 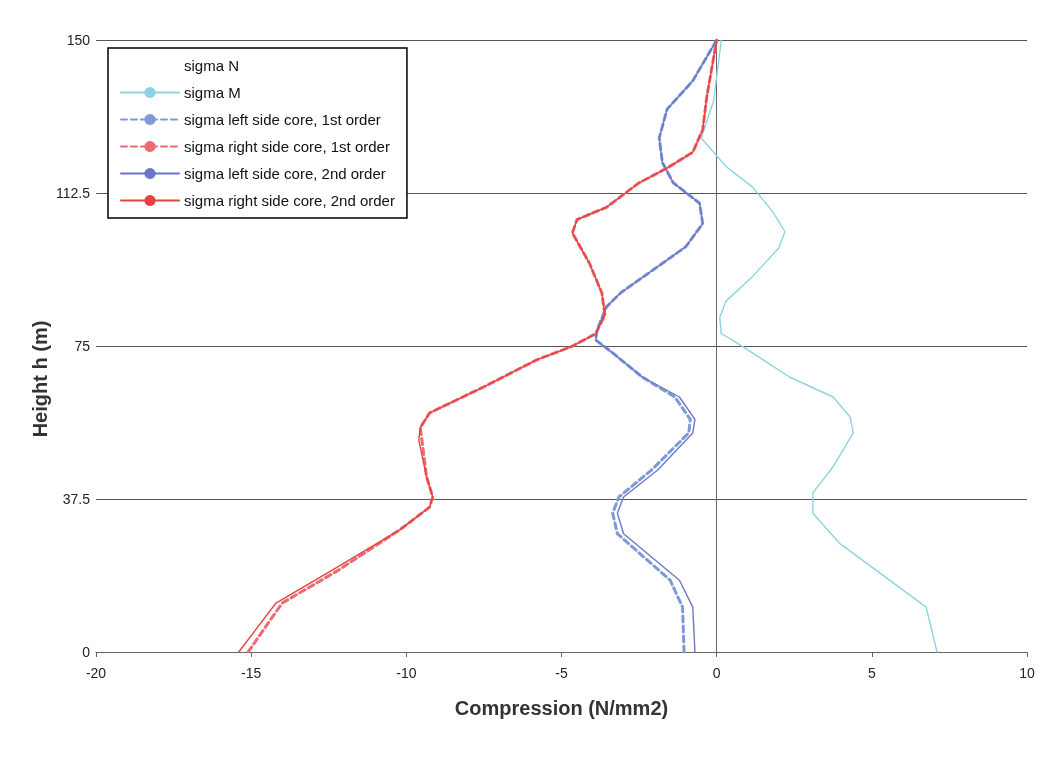 I want to click on text: sigma N, so click(x=212, y=65).